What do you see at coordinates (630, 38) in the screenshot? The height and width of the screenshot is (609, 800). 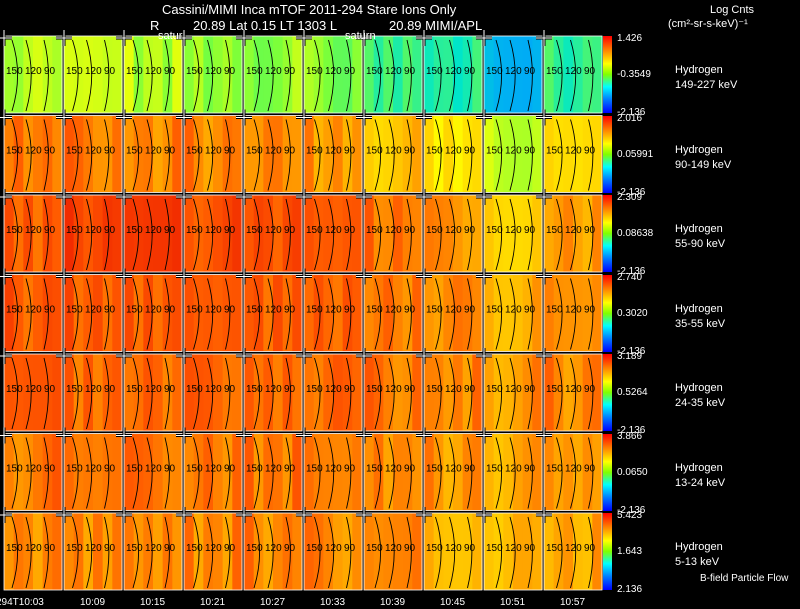 I see `colorbar-max: 1.426` at bounding box center [630, 38].